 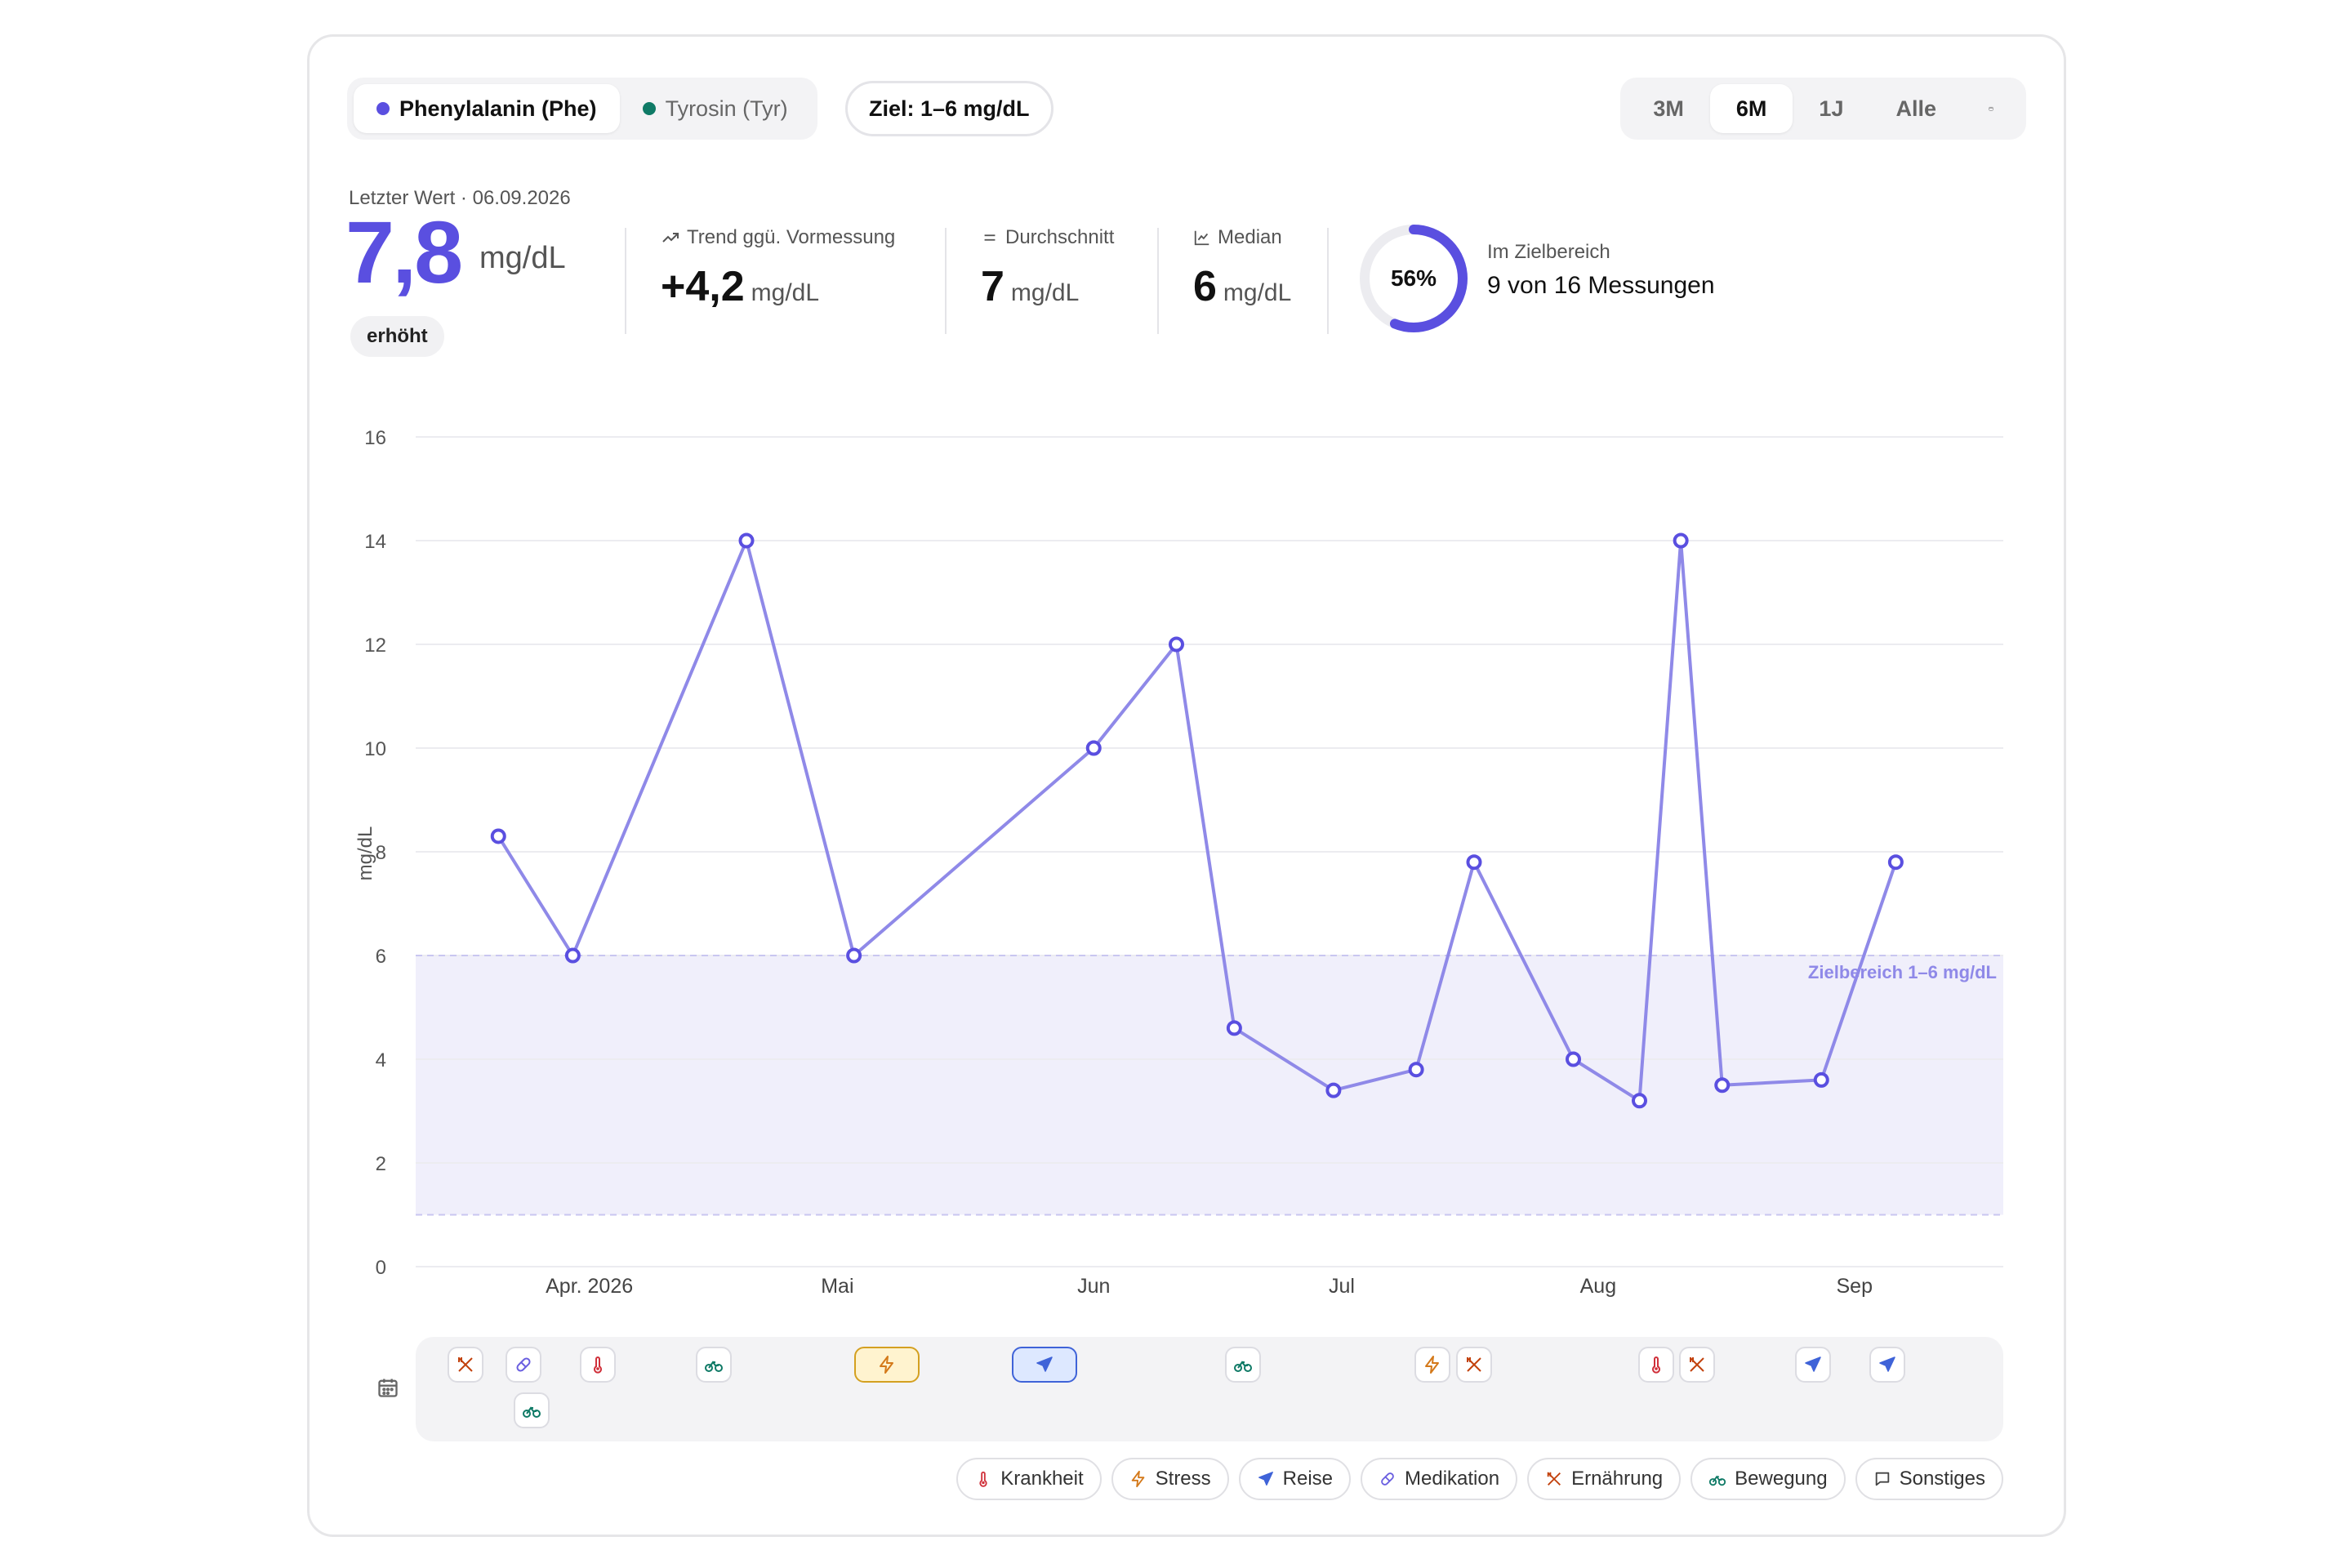 I want to click on y-tick-label: 2, so click(x=381, y=1164).